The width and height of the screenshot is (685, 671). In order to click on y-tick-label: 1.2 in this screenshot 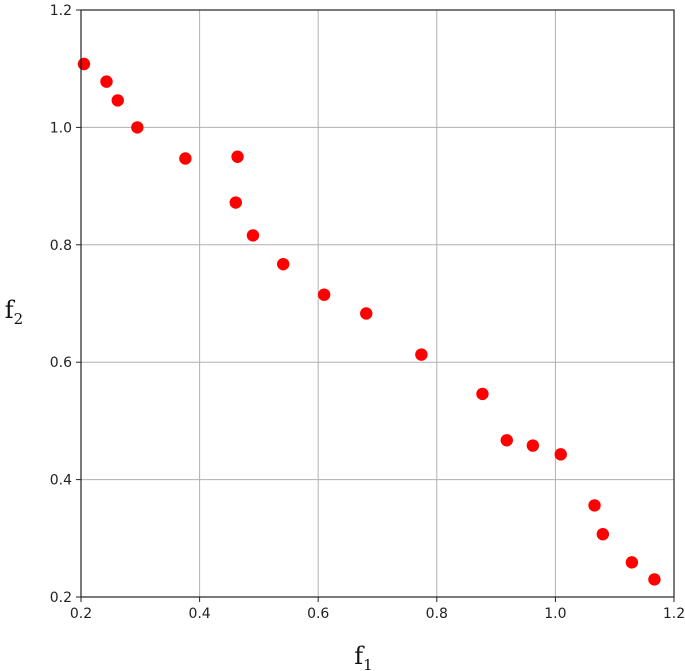, I will do `click(61, 11)`.